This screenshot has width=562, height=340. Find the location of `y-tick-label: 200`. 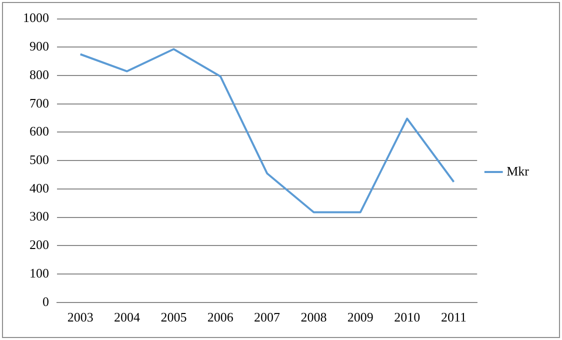

y-tick-label: 200 is located at coordinates (39, 244).